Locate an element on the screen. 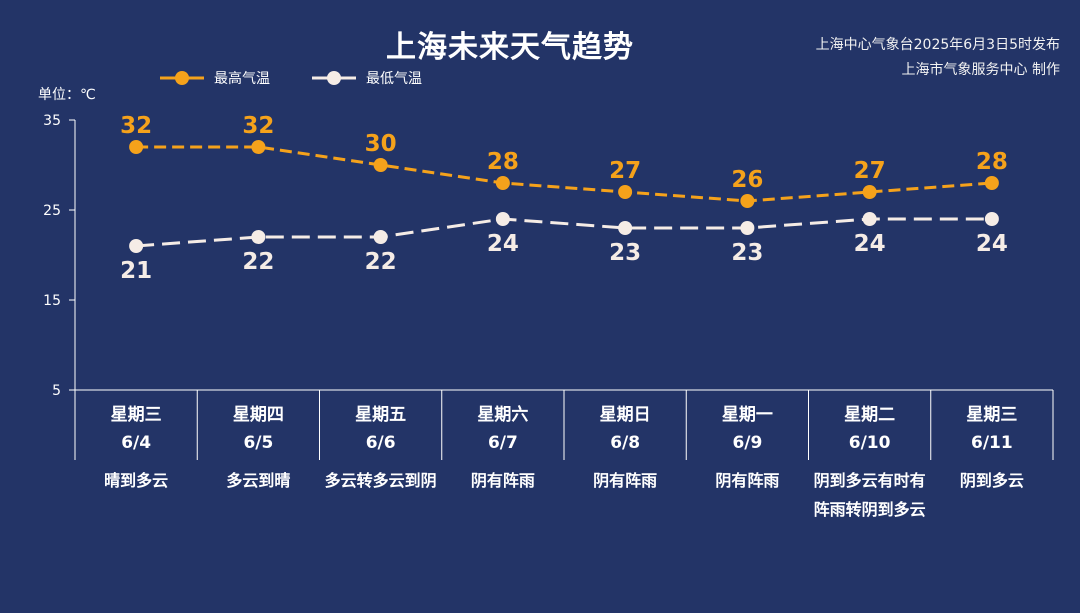  source-line-1: 上海中心气象台2025年6月3日5时发布 is located at coordinates (937, 45).